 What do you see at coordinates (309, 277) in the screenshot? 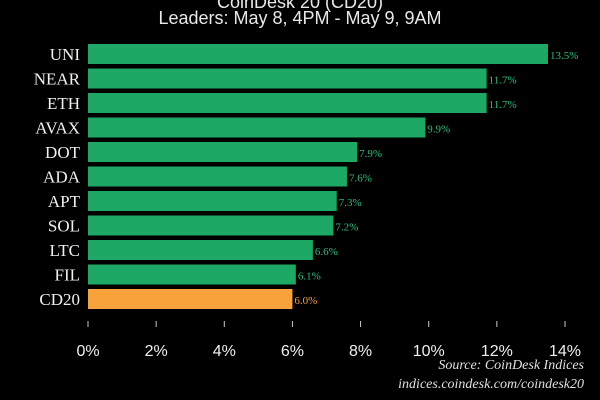
I see `value-label-fil: 6.1%` at bounding box center [309, 277].